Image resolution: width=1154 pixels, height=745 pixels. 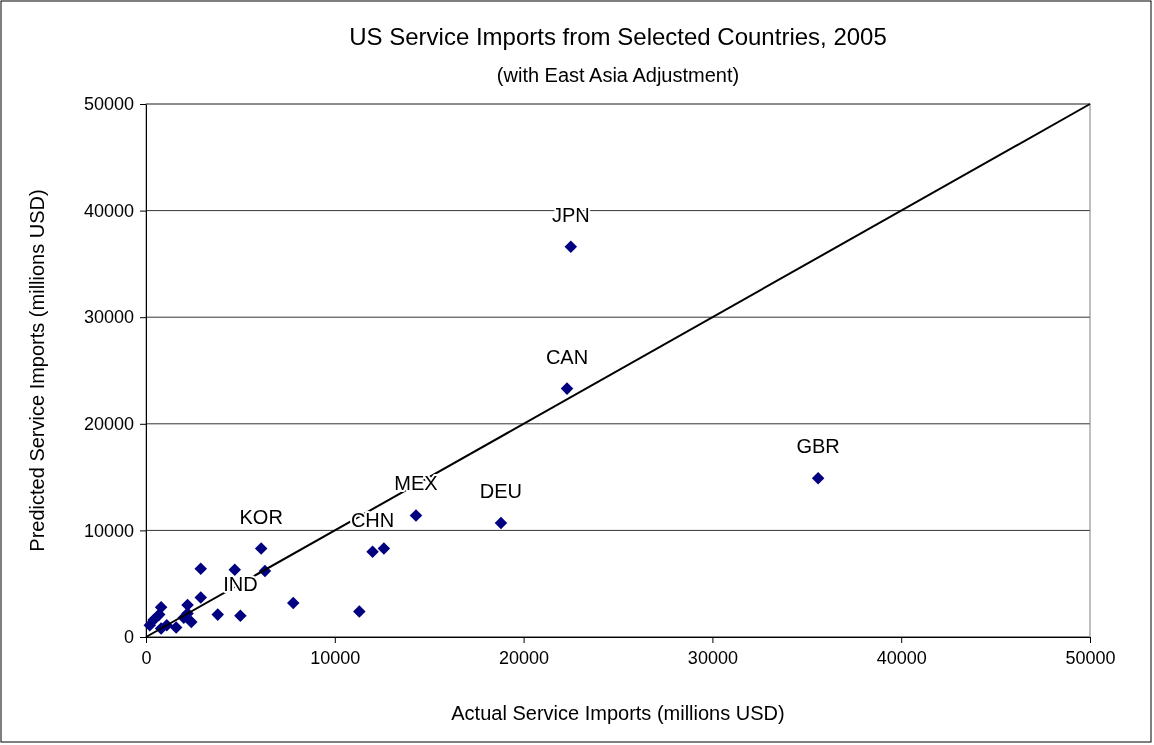 What do you see at coordinates (1090, 657) in the screenshot?
I see `x-tick-label: 50000` at bounding box center [1090, 657].